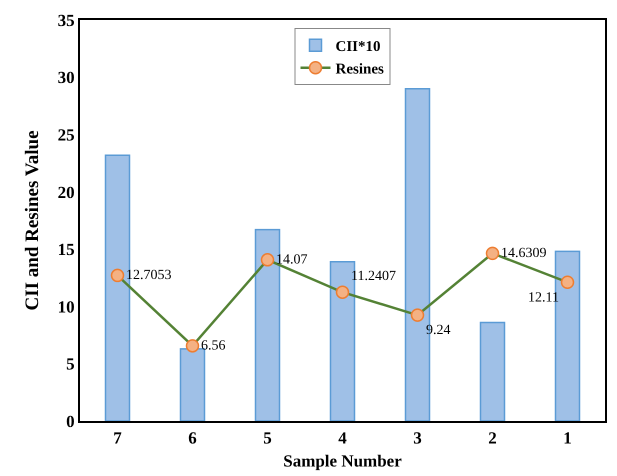 This screenshot has height=476, width=617. I want to click on y-tick-label: 30, so click(66, 78).